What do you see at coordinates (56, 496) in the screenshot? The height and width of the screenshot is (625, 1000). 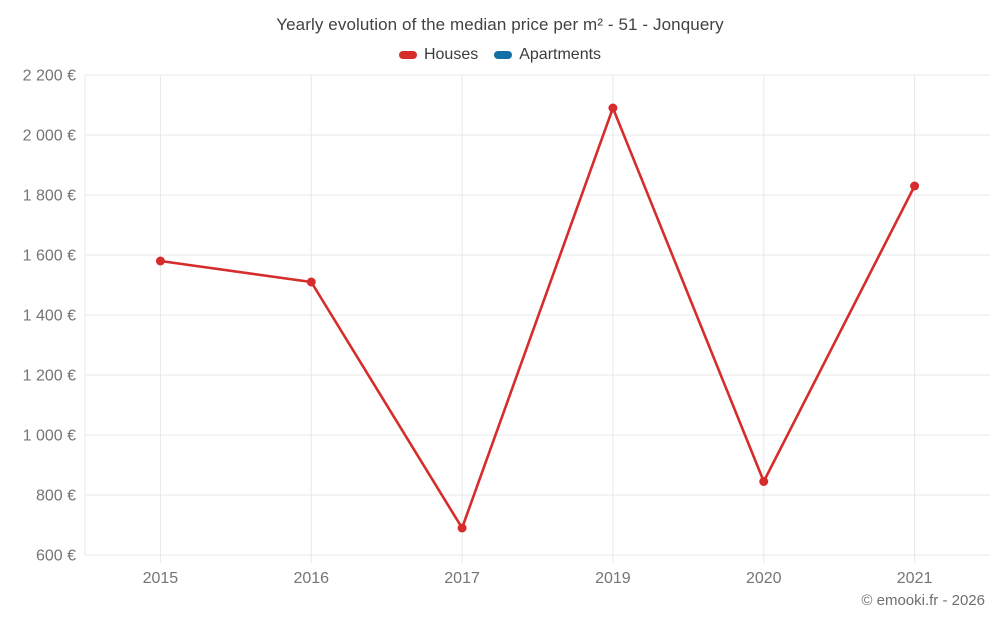 I see `y-axis-tick-label: 800 €` at bounding box center [56, 496].